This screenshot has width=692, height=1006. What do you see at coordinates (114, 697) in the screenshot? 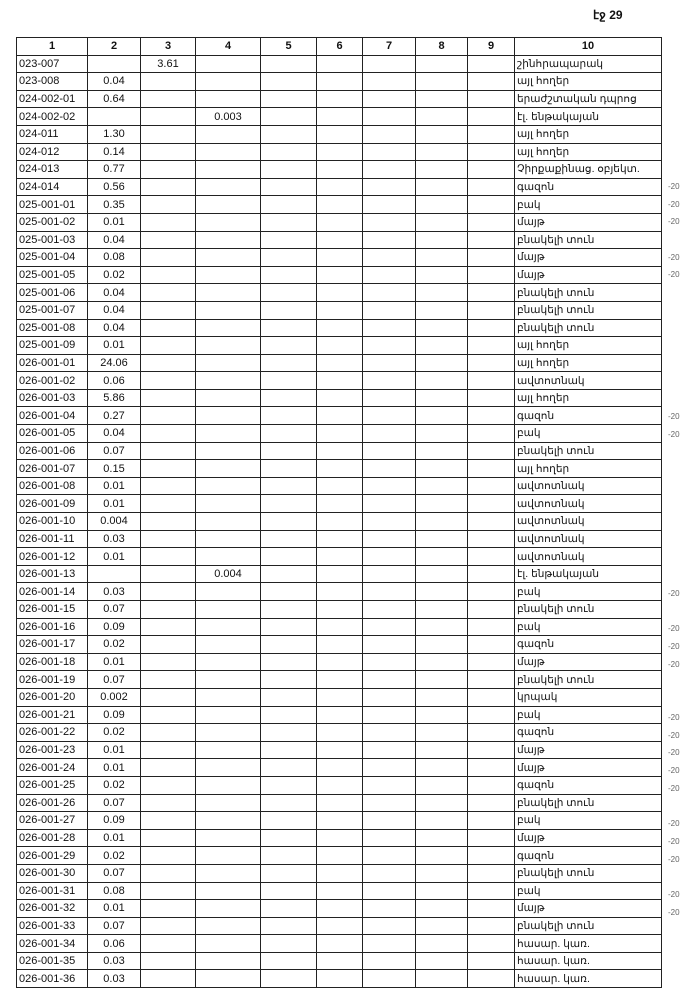
I see `area-col-2-cell: 0.002` at bounding box center [114, 697].